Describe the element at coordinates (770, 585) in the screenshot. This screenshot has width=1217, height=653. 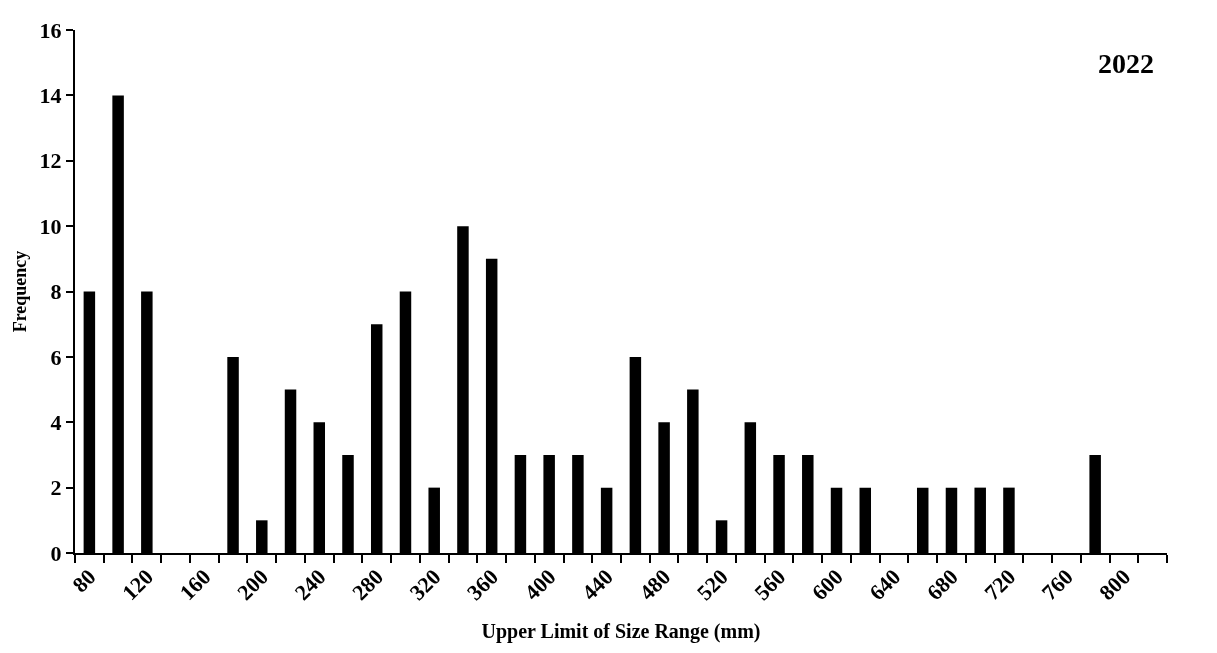
I see `x-tick-label: 560` at that location.